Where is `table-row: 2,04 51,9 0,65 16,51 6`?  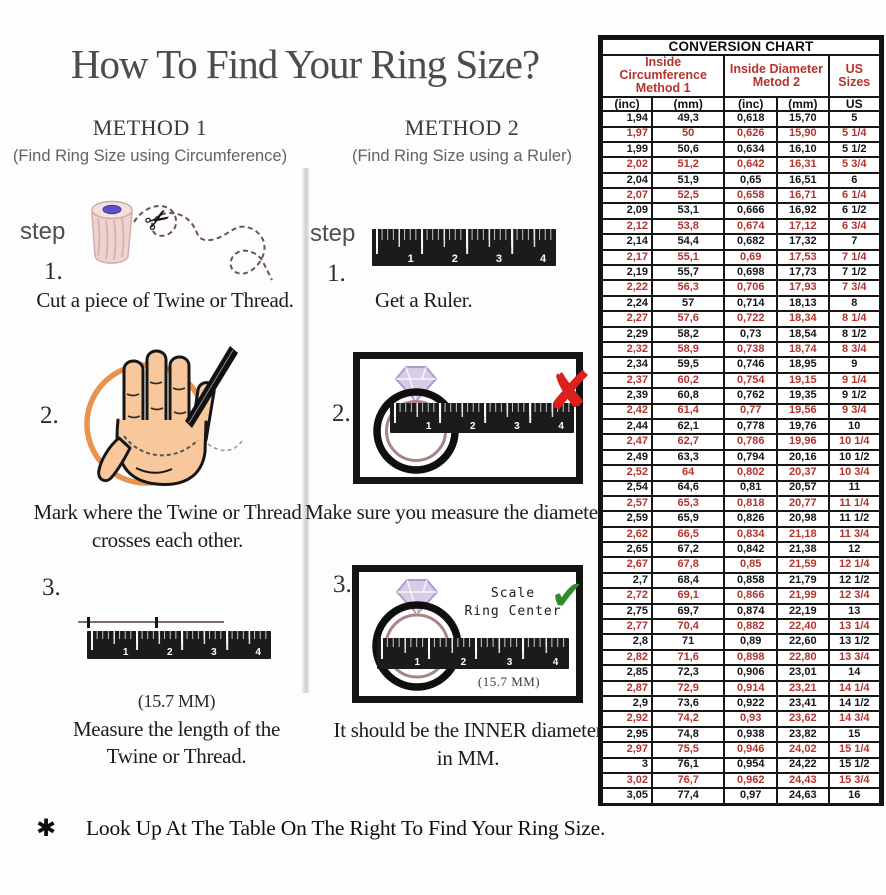 table-row: 2,04 51,9 0,65 16,51 6 is located at coordinates (741, 180).